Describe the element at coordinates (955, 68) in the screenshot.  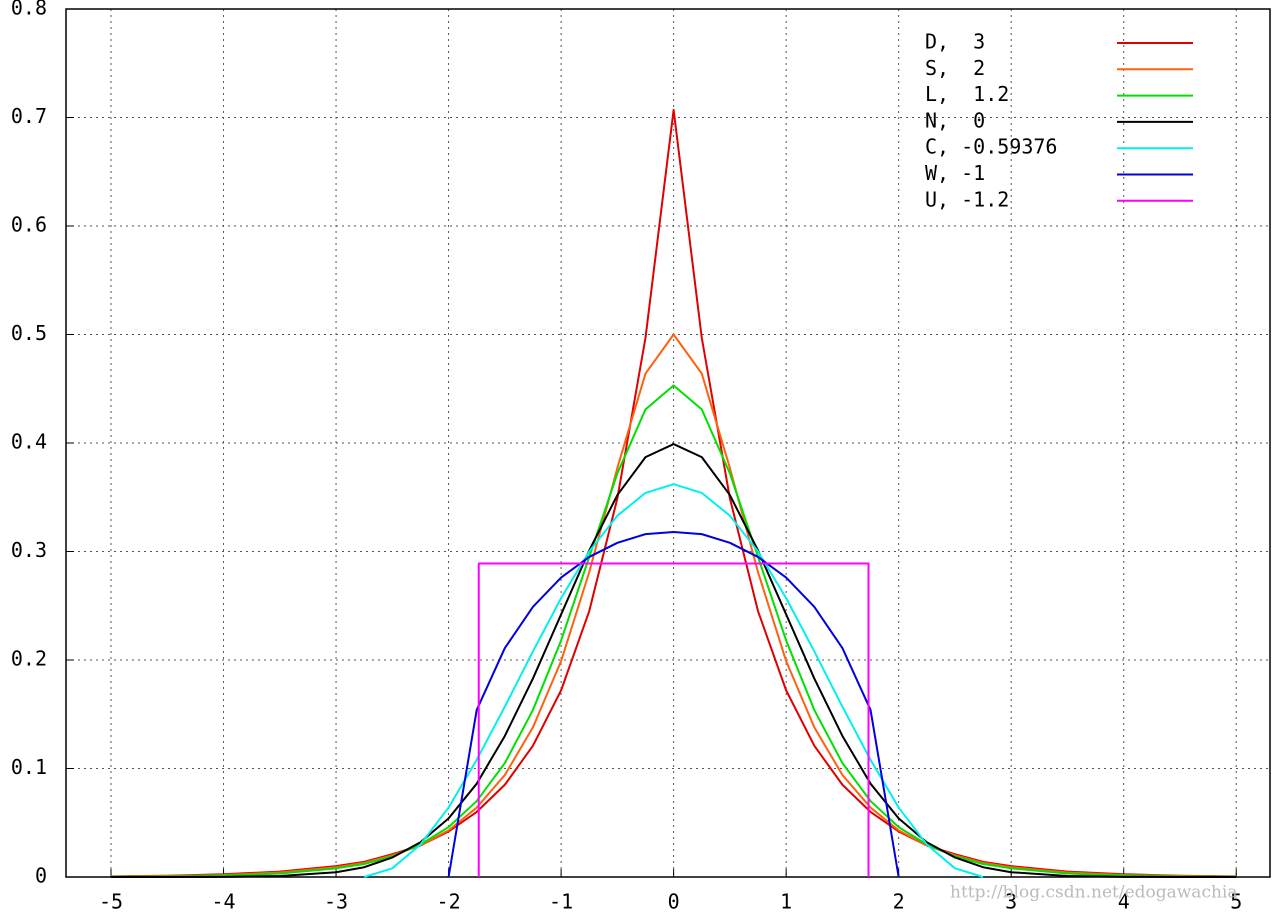
I see `legend-label: S, 2` at that location.